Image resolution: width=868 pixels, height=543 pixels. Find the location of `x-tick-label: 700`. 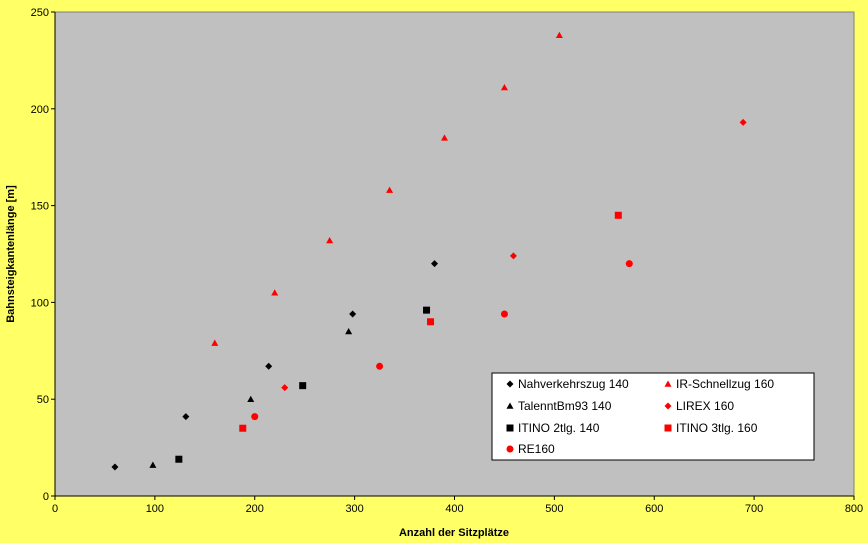

x-tick-label: 700 is located at coordinates (754, 509).